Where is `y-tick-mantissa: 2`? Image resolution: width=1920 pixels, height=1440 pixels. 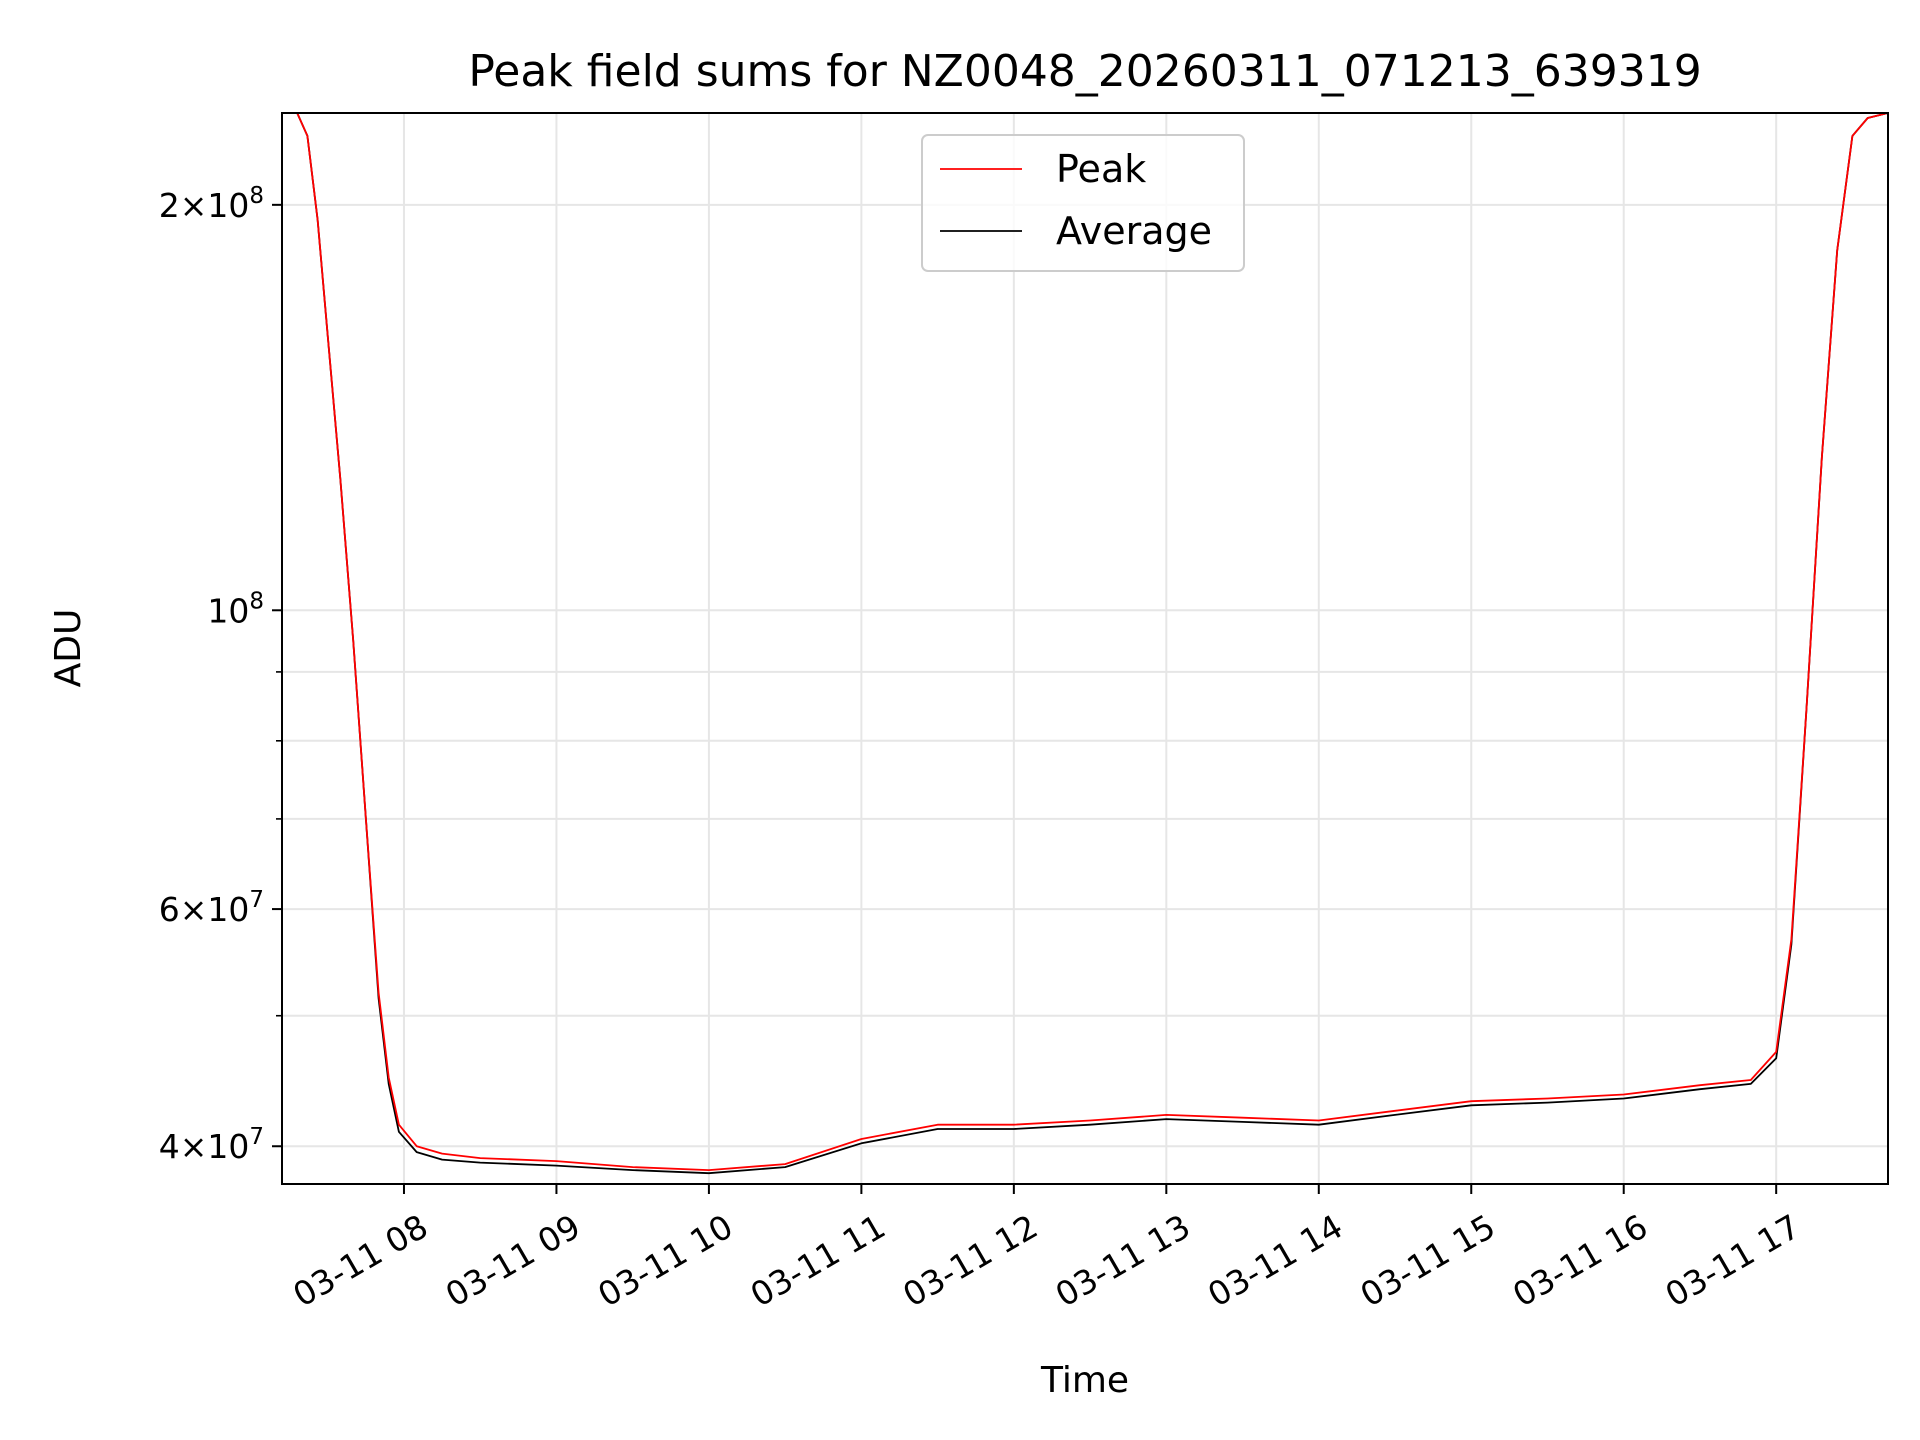
y-tick-mantissa: 2 is located at coordinates (169, 205).